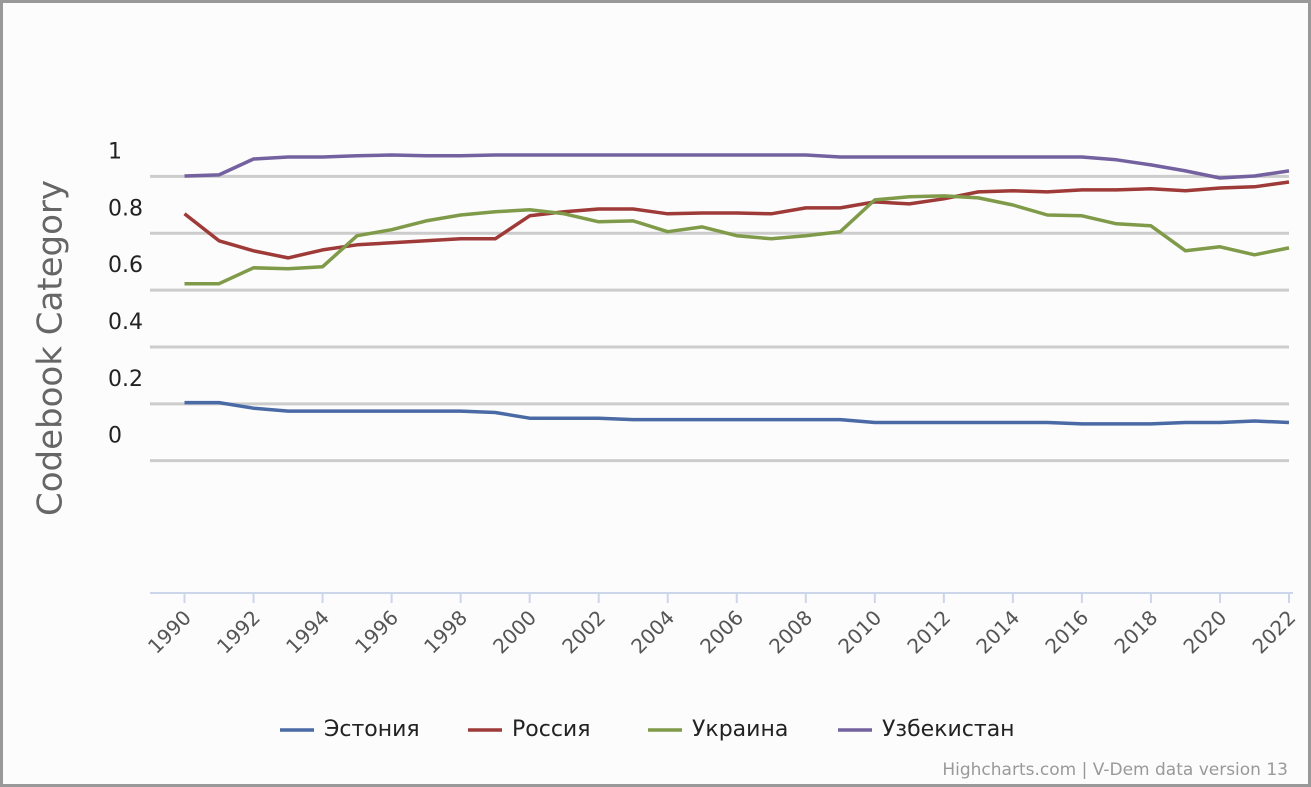 This screenshot has width=1311, height=787. Describe the element at coordinates (125, 322) in the screenshot. I see `y-tick-label: 0.4` at that location.